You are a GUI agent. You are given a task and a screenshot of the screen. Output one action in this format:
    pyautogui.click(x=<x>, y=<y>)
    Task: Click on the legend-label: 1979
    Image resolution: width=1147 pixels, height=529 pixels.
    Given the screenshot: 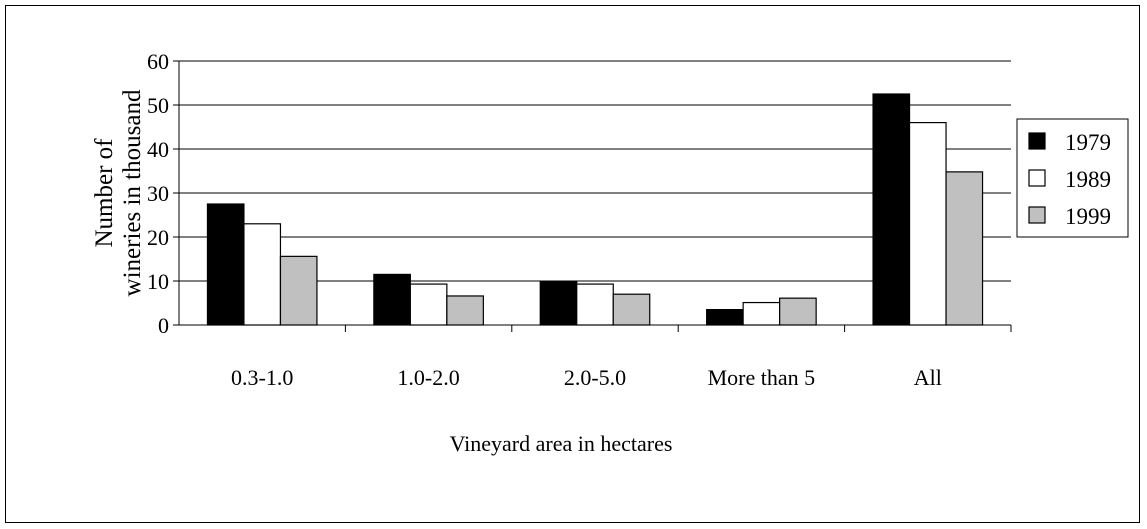 What is the action you would take?
    pyautogui.click(x=1088, y=142)
    